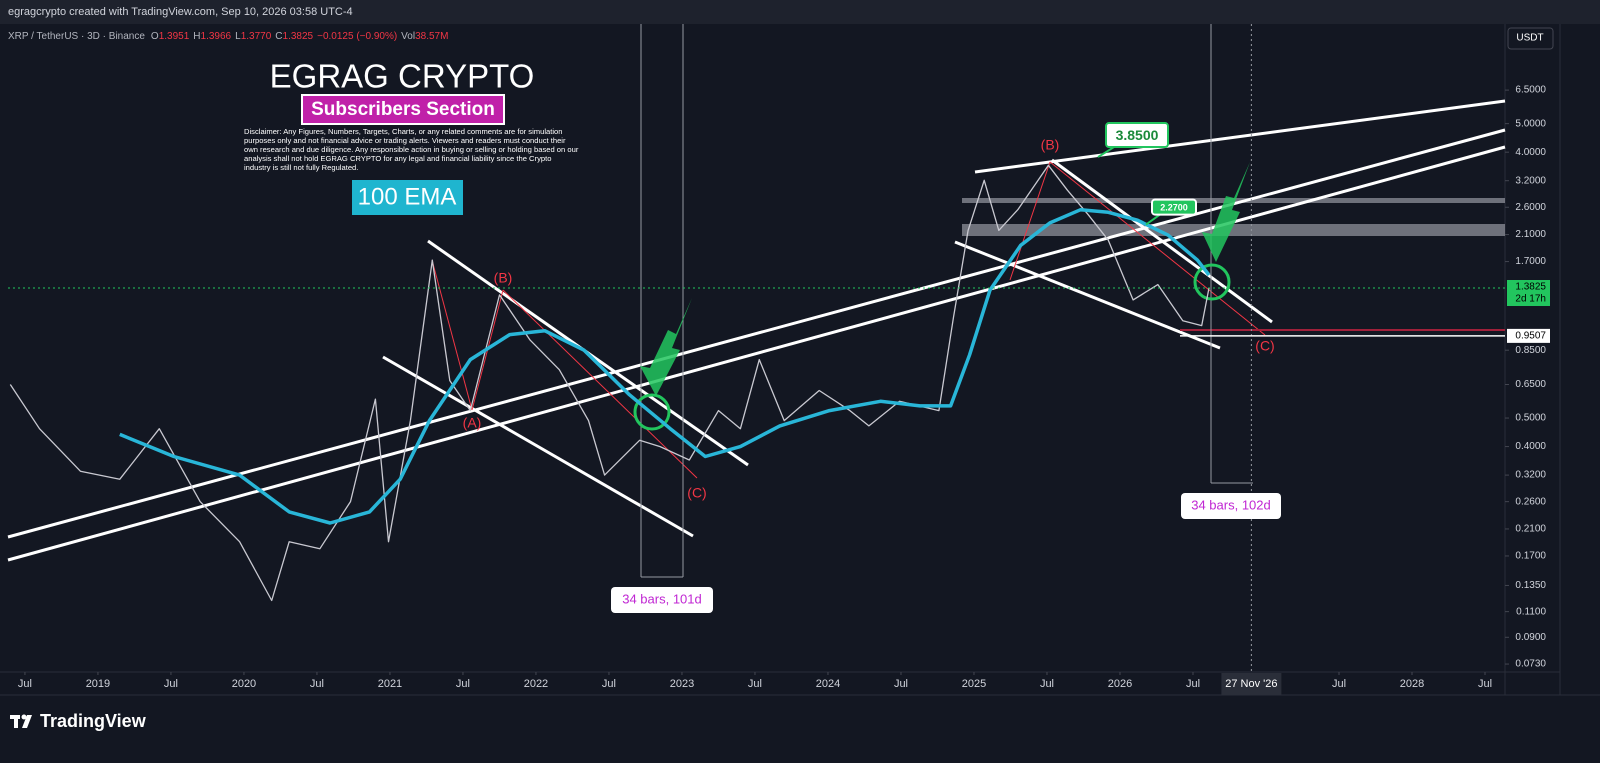 This screenshot has width=1600, height=763. I want to click on y-tick-label: 0.5000, so click(1530, 418).